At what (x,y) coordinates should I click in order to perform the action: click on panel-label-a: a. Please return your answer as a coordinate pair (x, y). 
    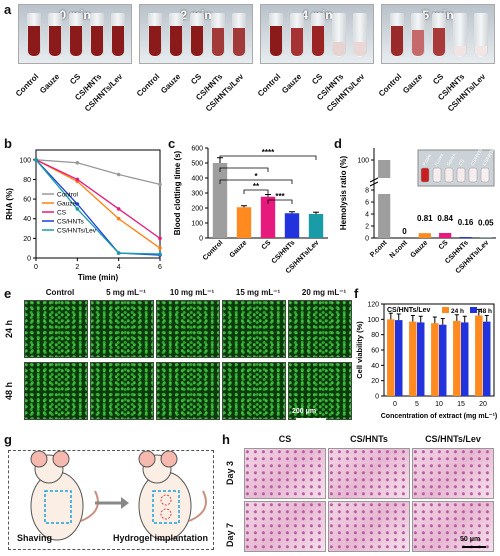
    Looking at the image, I should click on (7, 9).